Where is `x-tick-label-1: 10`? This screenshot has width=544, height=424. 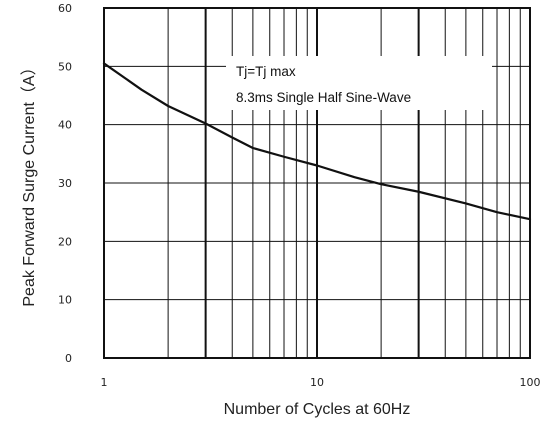
x-tick-label-1: 10 is located at coordinates (317, 382).